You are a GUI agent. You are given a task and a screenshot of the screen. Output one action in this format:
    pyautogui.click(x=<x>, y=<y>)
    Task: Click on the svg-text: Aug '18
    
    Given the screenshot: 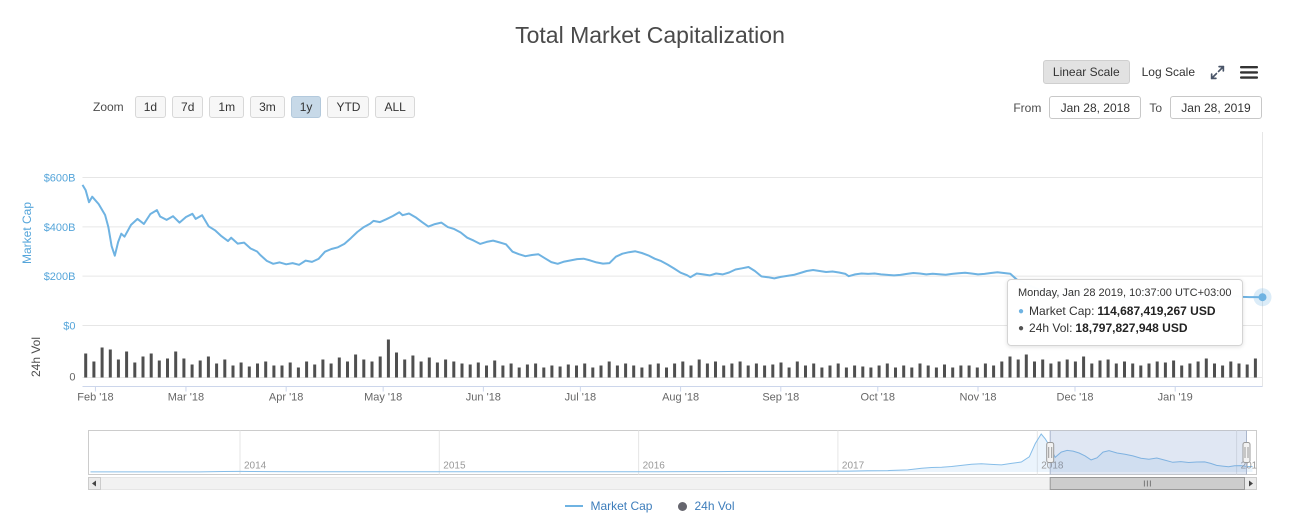 What is the action you would take?
    pyautogui.click(x=680, y=398)
    